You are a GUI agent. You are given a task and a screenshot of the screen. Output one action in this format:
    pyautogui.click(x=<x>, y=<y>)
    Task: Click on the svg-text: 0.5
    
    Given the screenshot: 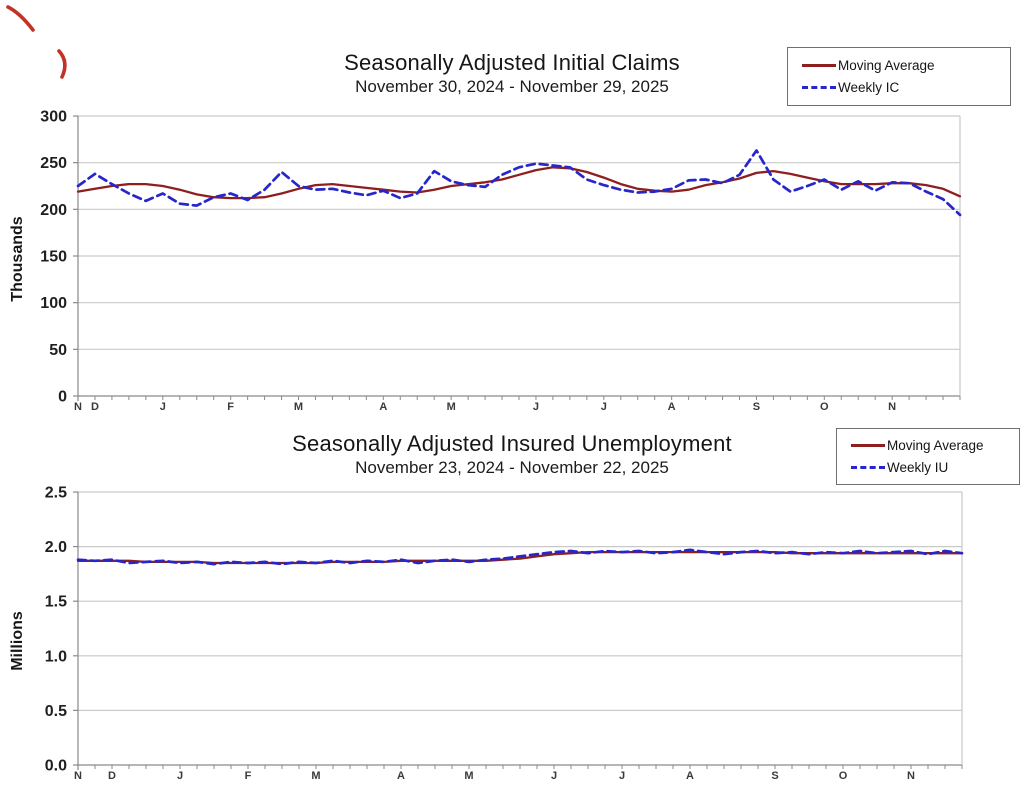 What is the action you would take?
    pyautogui.click(x=56, y=711)
    